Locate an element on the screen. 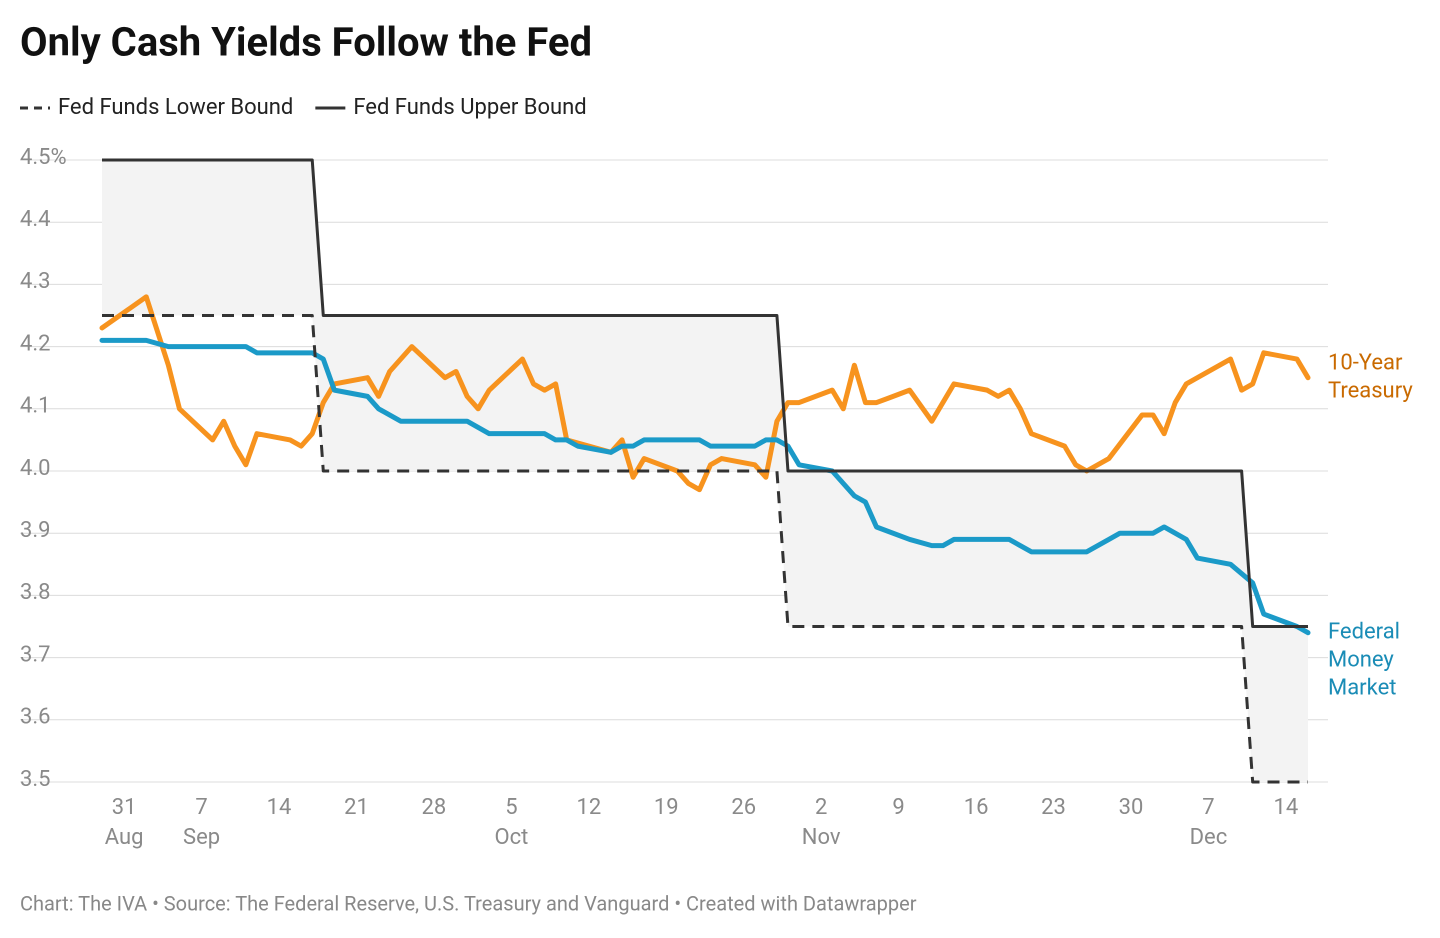 The image size is (1440, 938). series-label: Money is located at coordinates (1361, 660).